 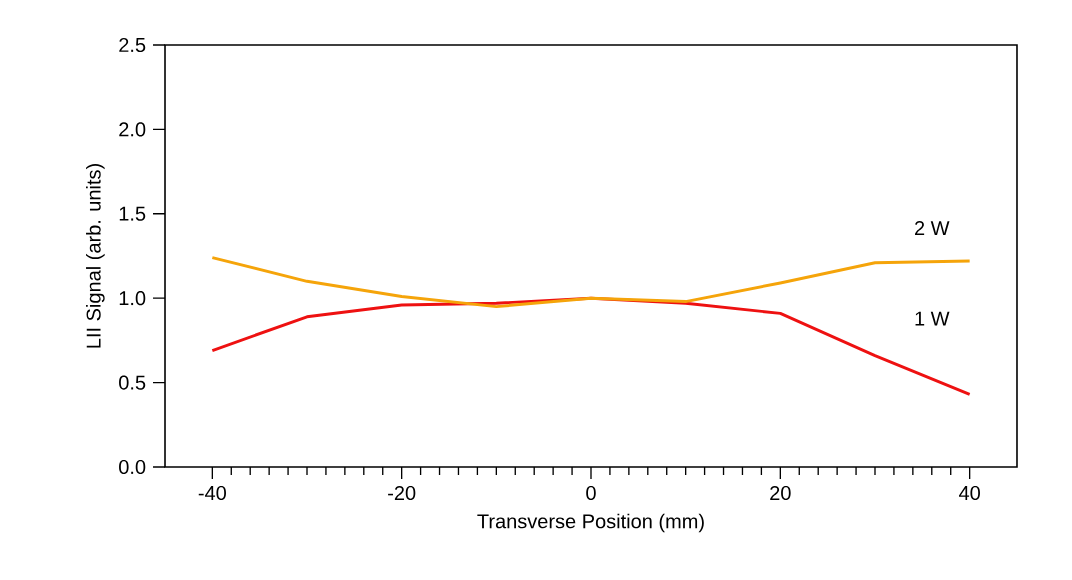 I want to click on y-tick-label: 0.5, so click(x=132, y=382).